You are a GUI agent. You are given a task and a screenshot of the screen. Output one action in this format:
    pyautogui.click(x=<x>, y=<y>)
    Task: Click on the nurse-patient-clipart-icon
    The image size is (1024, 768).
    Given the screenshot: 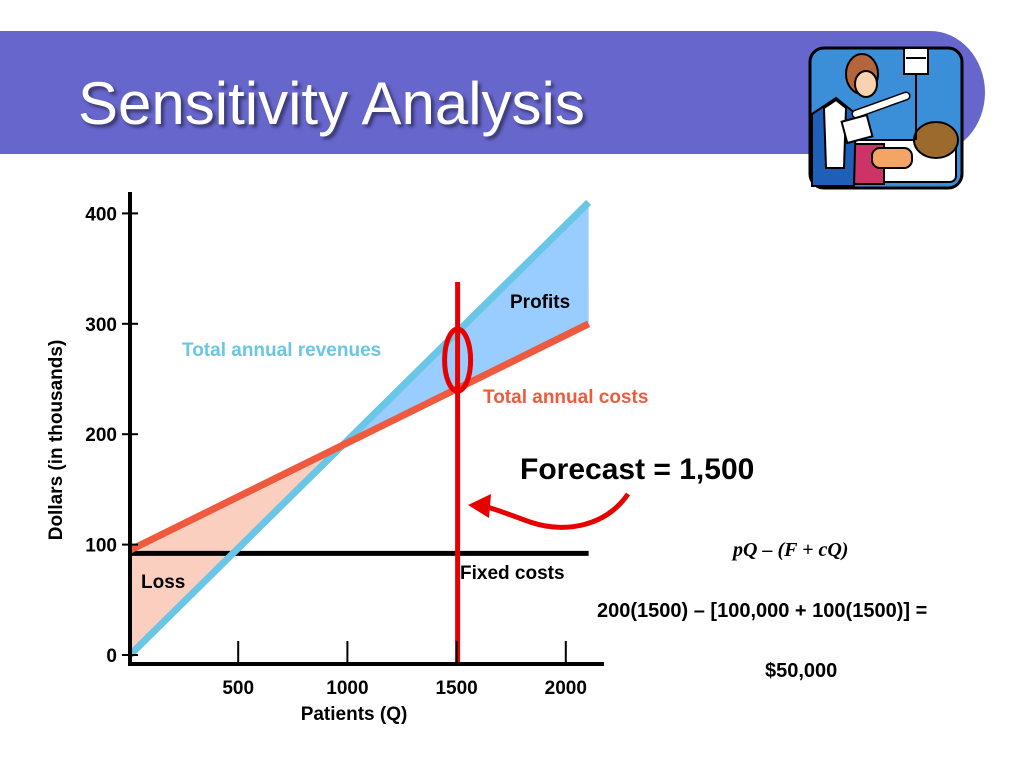 What is the action you would take?
    pyautogui.click(x=886, y=118)
    